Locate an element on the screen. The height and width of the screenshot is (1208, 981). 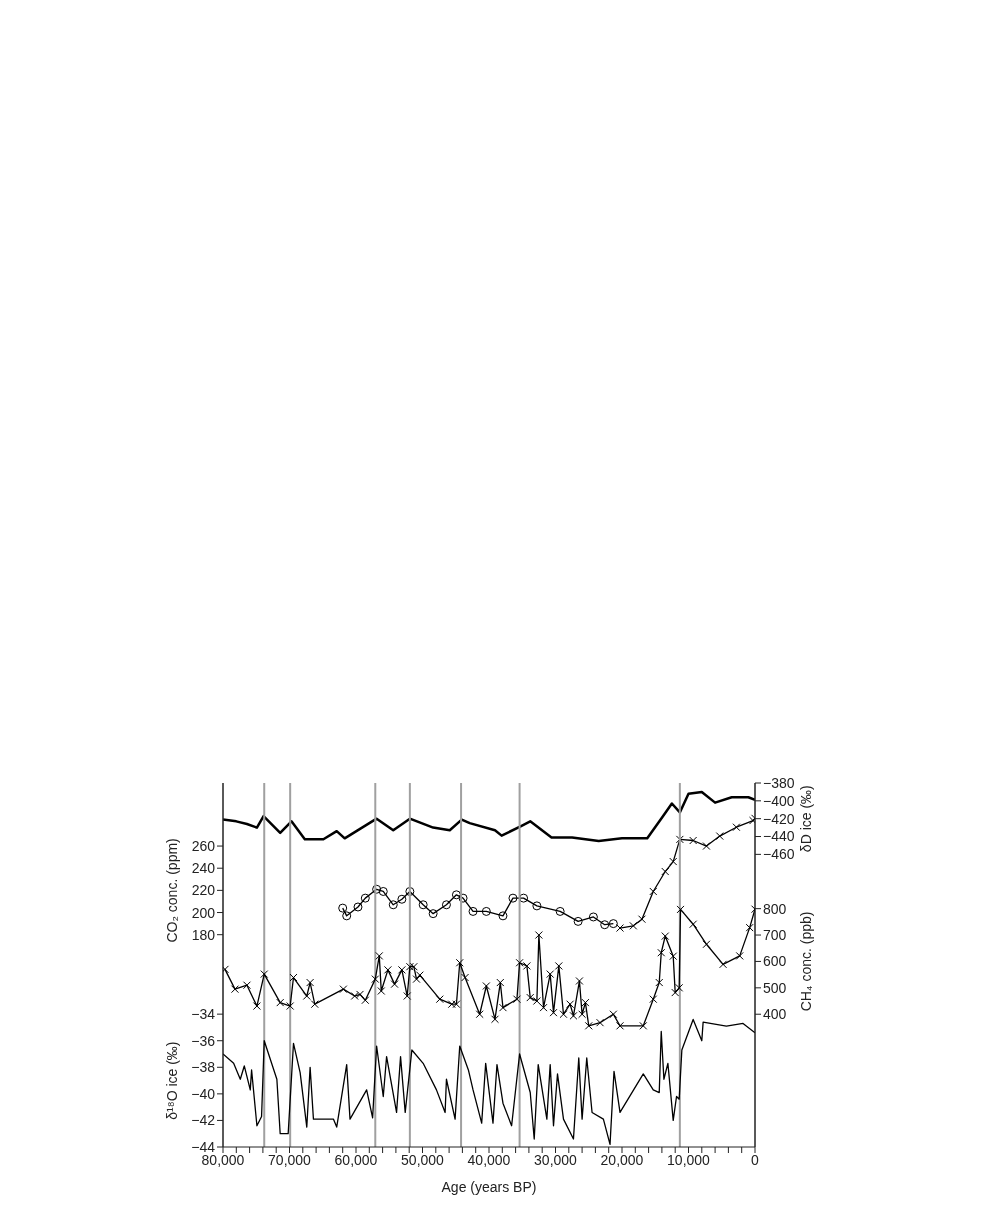
x-tick-label: 60,000 is located at coordinates (356, 1159).